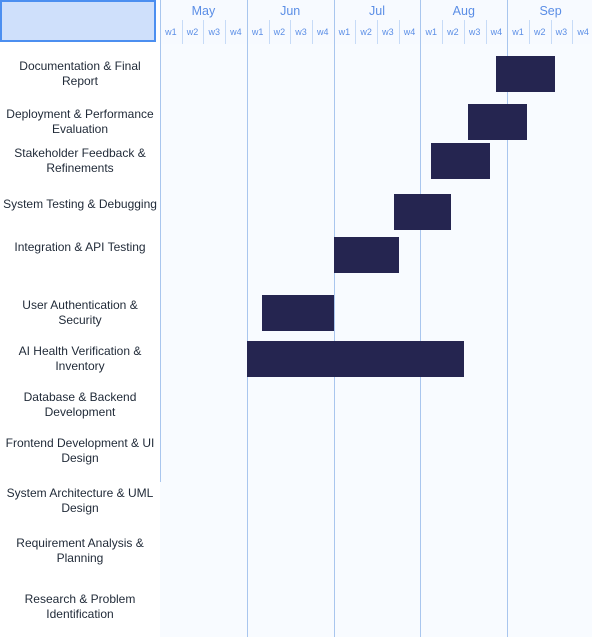  I want to click on month-label: Sep, so click(550, 11).